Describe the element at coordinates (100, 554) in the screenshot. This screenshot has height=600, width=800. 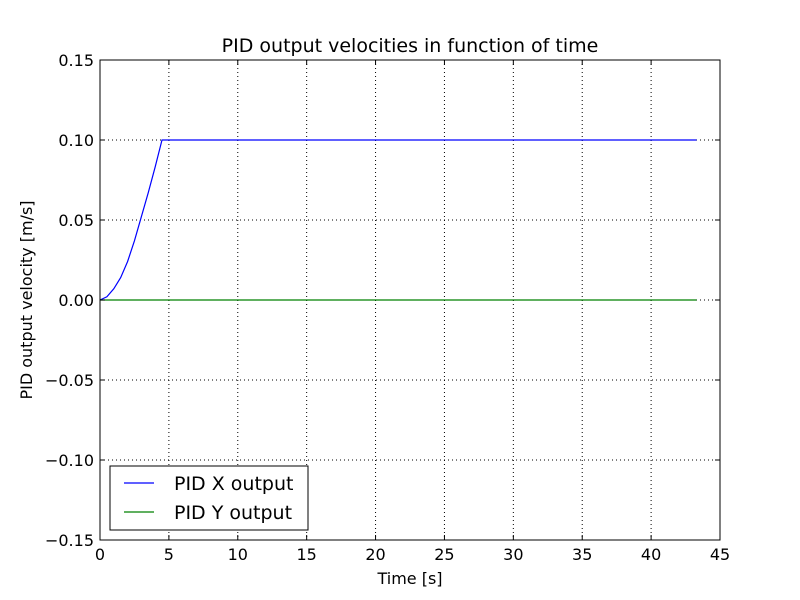
I see `x-tick-label: 0` at that location.